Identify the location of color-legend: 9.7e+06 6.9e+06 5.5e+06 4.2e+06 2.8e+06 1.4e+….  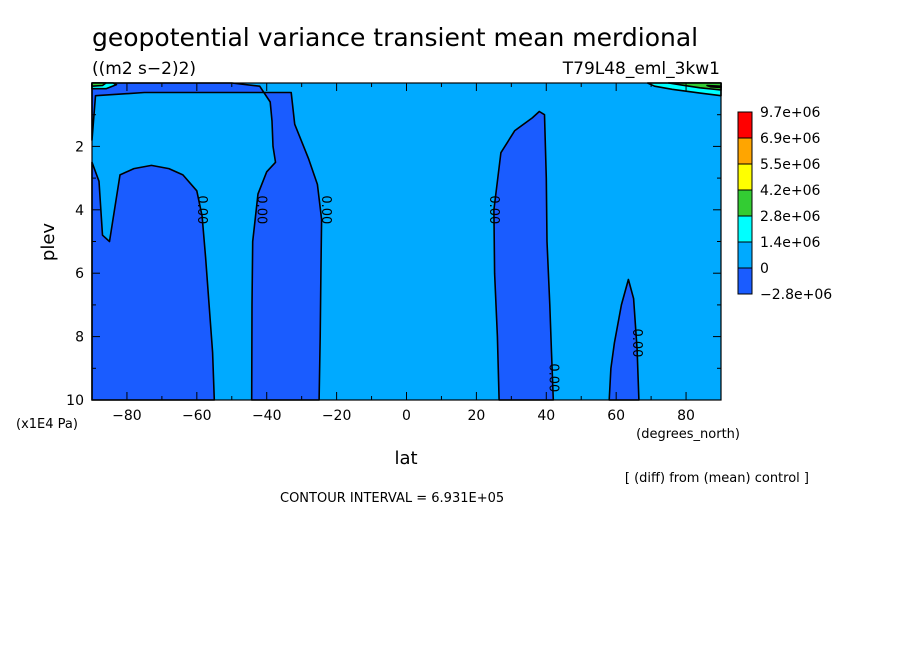
(784, 204).